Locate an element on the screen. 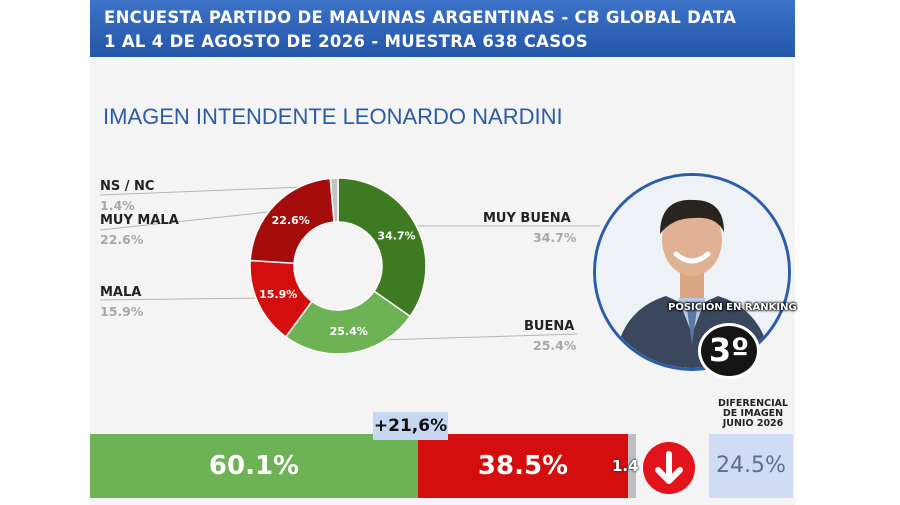 The height and width of the screenshot is (505, 900). chart-title: IMAGEN INTENDENTE LEONARDO NARDINI is located at coordinates (333, 116).